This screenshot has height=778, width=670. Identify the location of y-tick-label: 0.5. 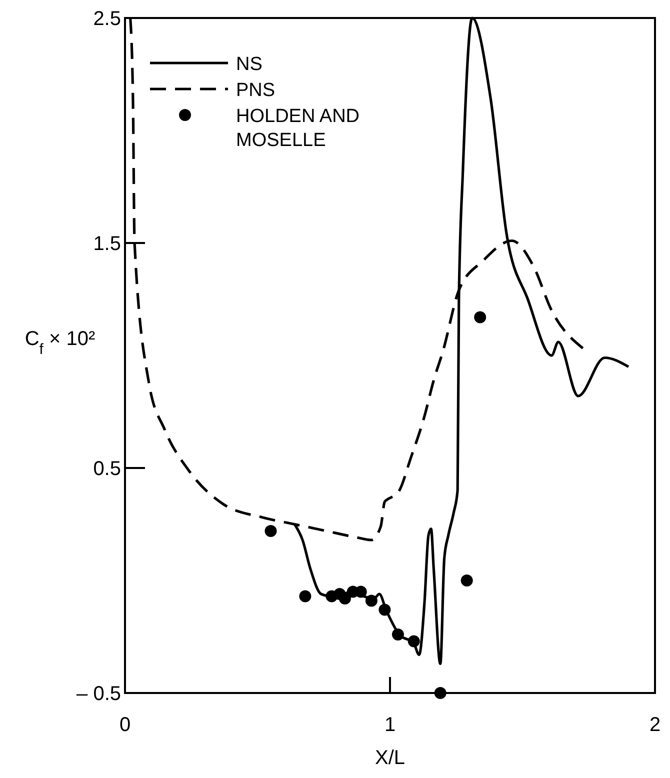
(107, 469).